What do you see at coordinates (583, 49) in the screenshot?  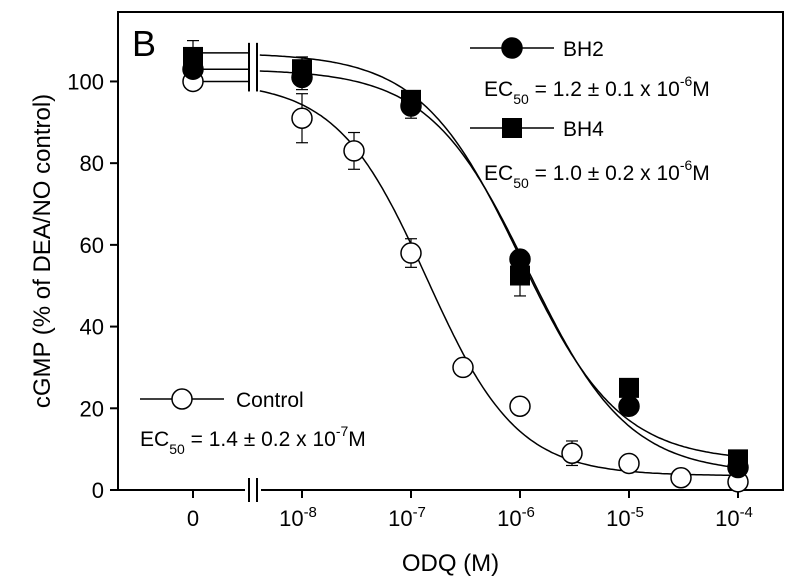 I see `legend-label-bh2: BH2` at bounding box center [583, 49].